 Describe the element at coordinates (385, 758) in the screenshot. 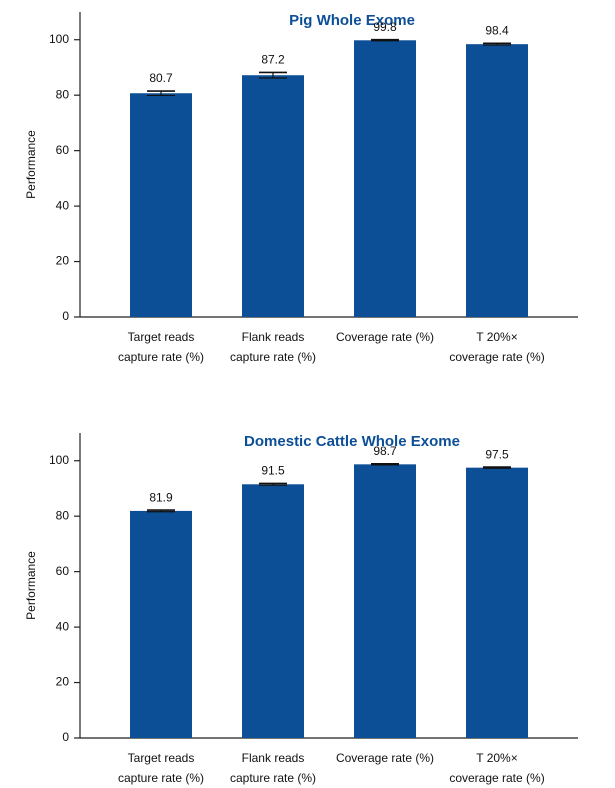

I see `chart2-x-tick-label-3: Coverage rate (%)` at that location.